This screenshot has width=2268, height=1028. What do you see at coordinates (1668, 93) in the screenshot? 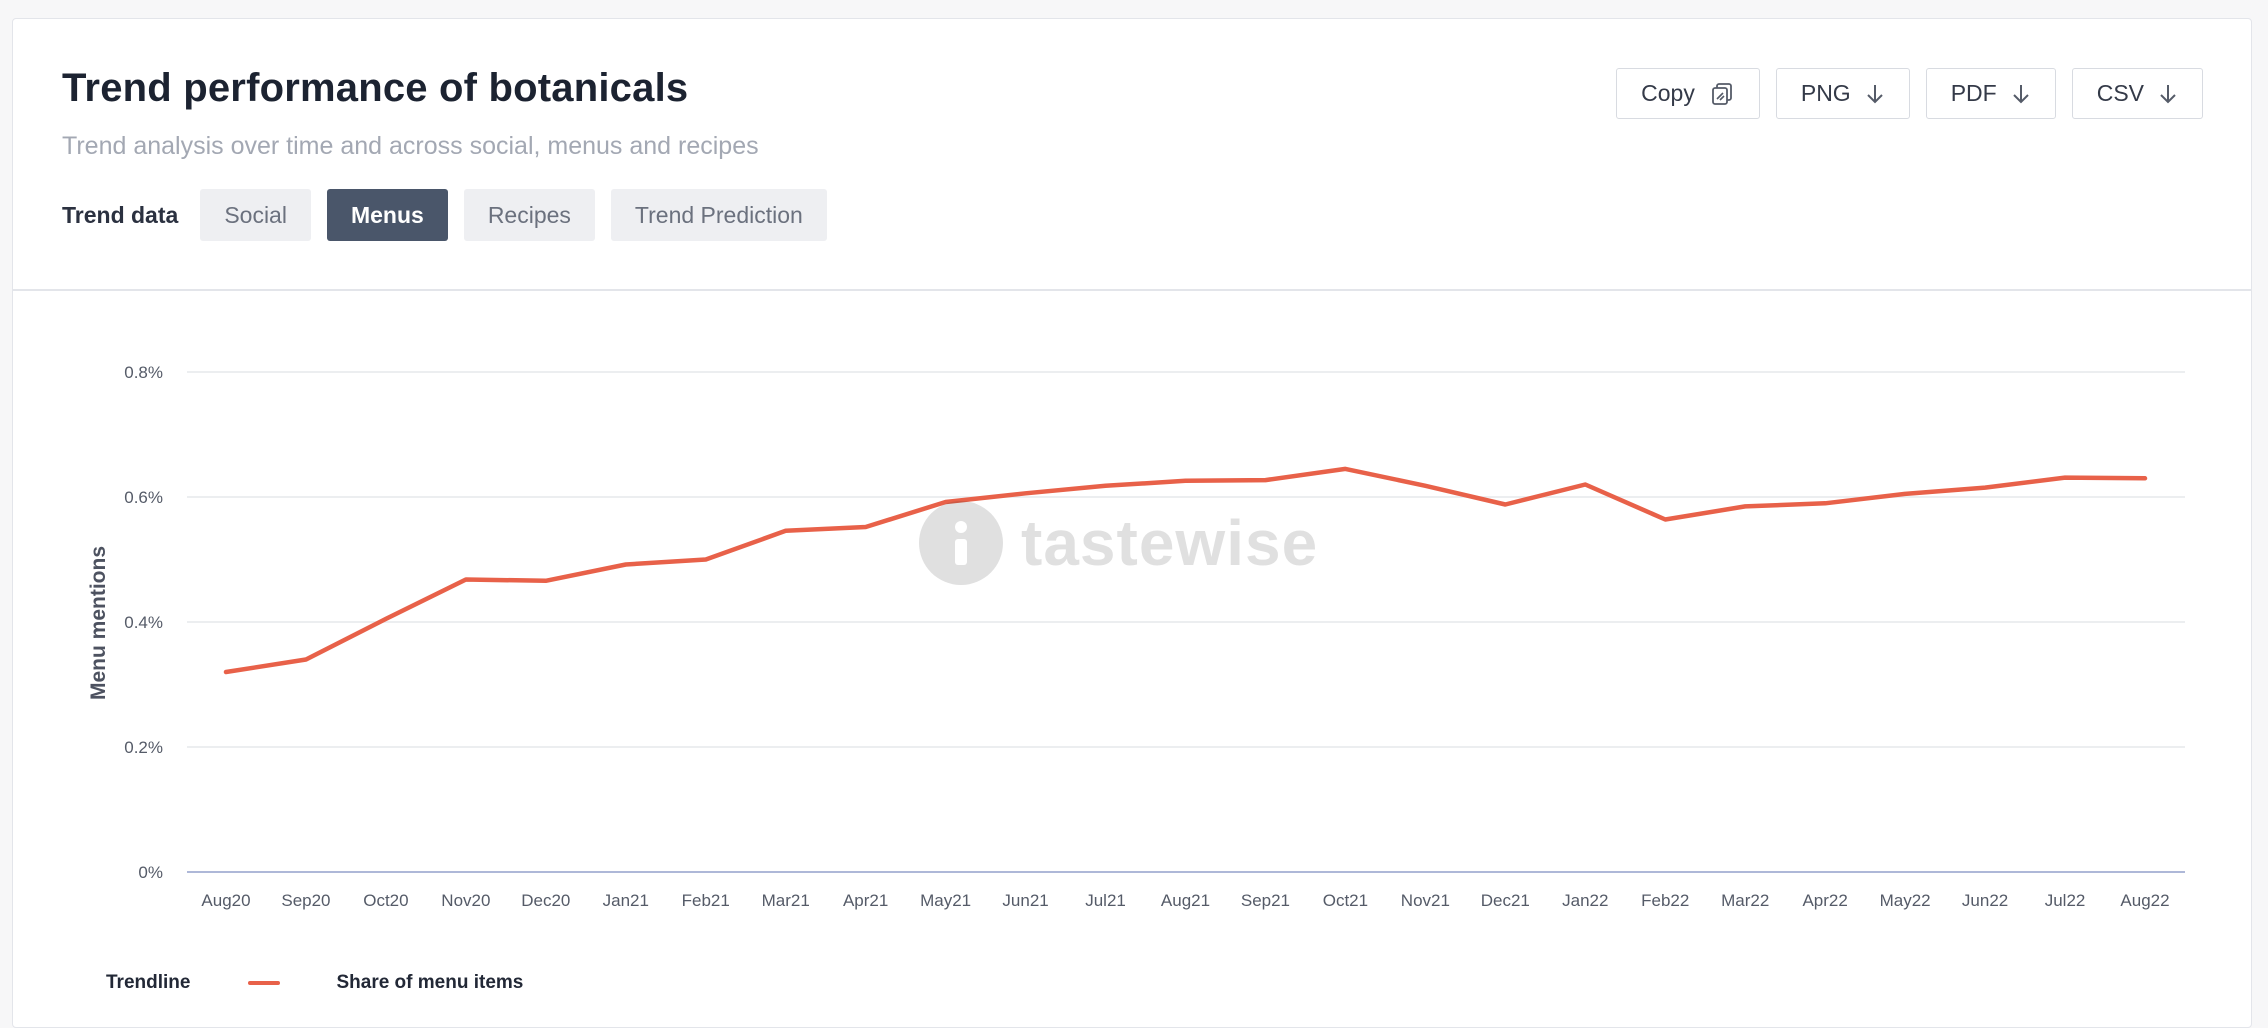
I see `copy-button-label: Copy` at bounding box center [1668, 93].